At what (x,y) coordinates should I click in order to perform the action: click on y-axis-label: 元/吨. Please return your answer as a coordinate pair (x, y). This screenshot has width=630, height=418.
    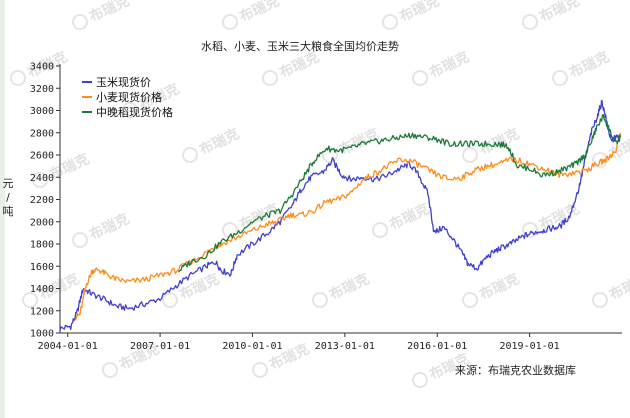
    Looking at the image, I should click on (8, 197).